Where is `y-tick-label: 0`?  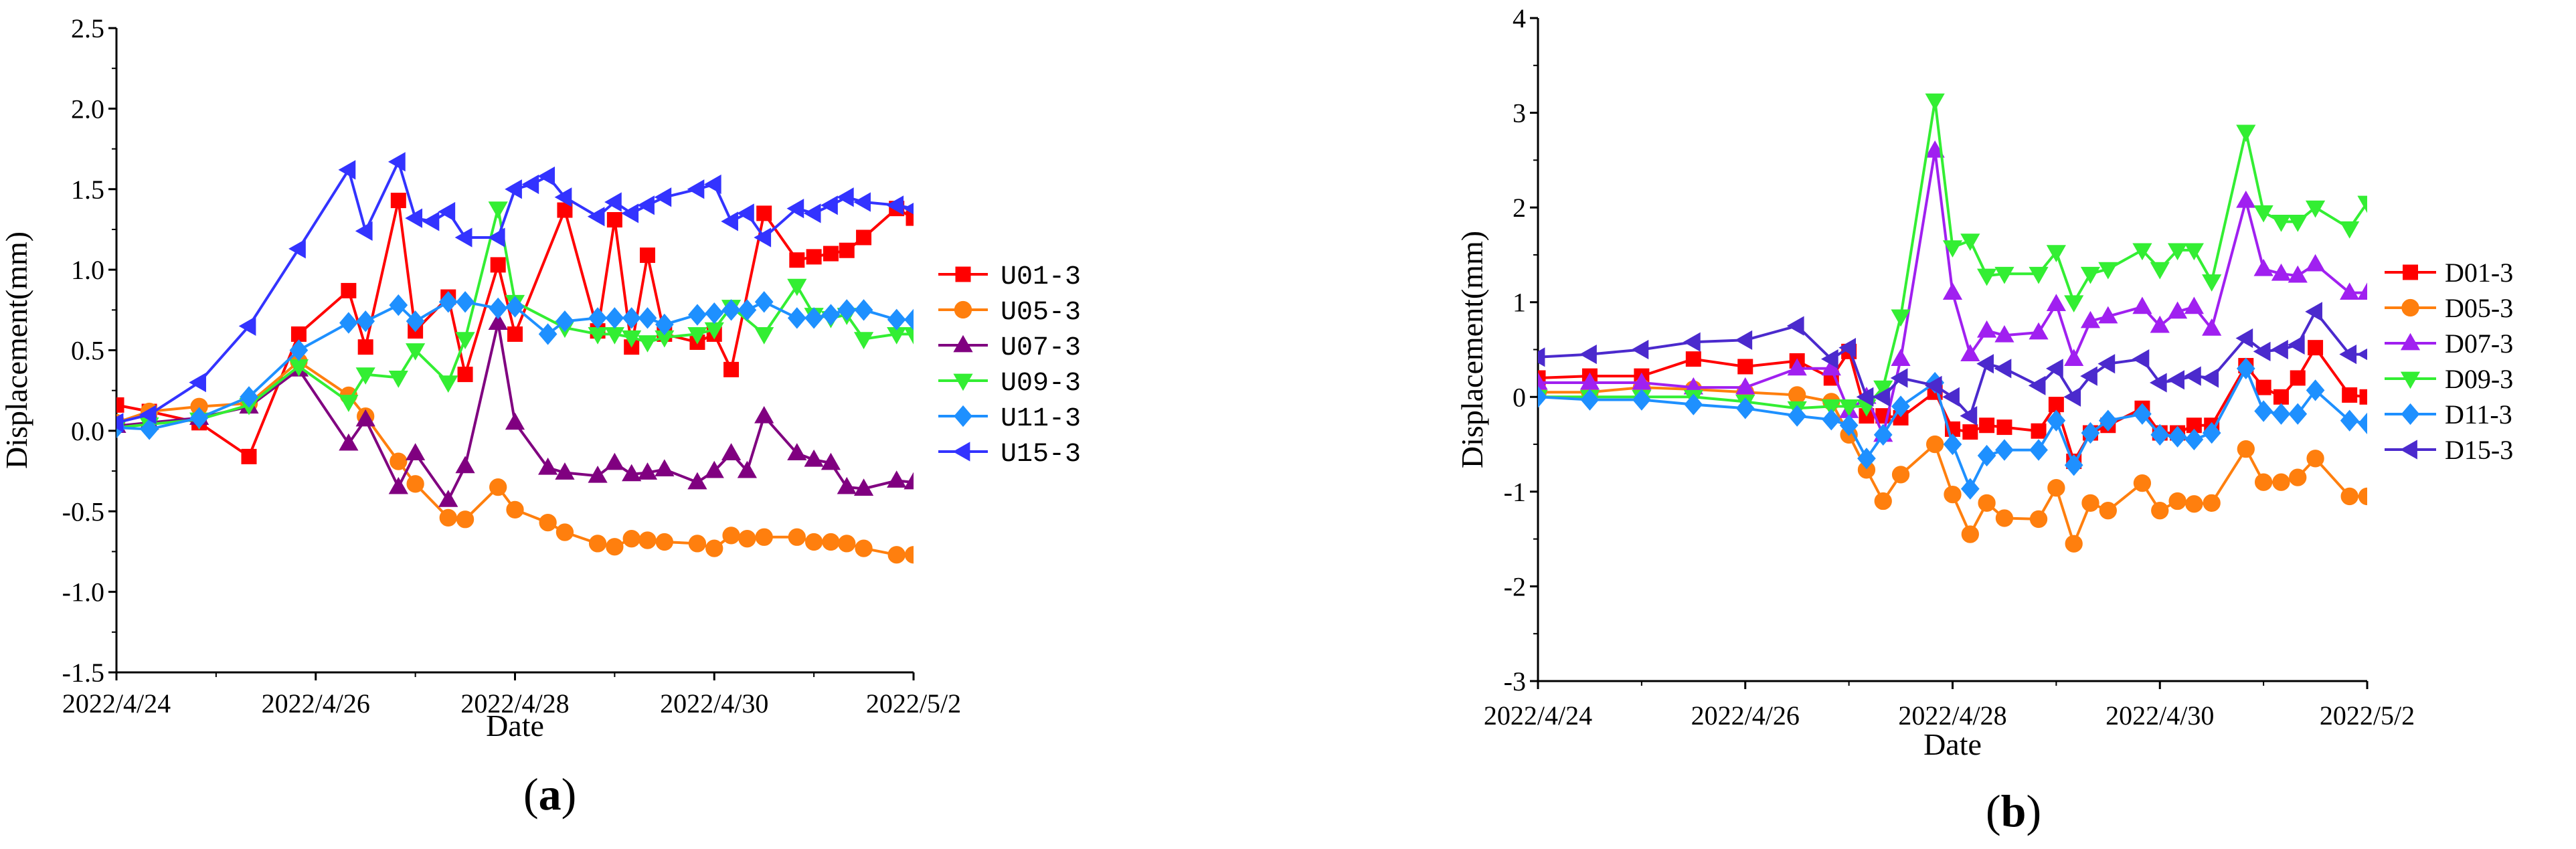
y-tick-label: 0 is located at coordinates (1519, 397).